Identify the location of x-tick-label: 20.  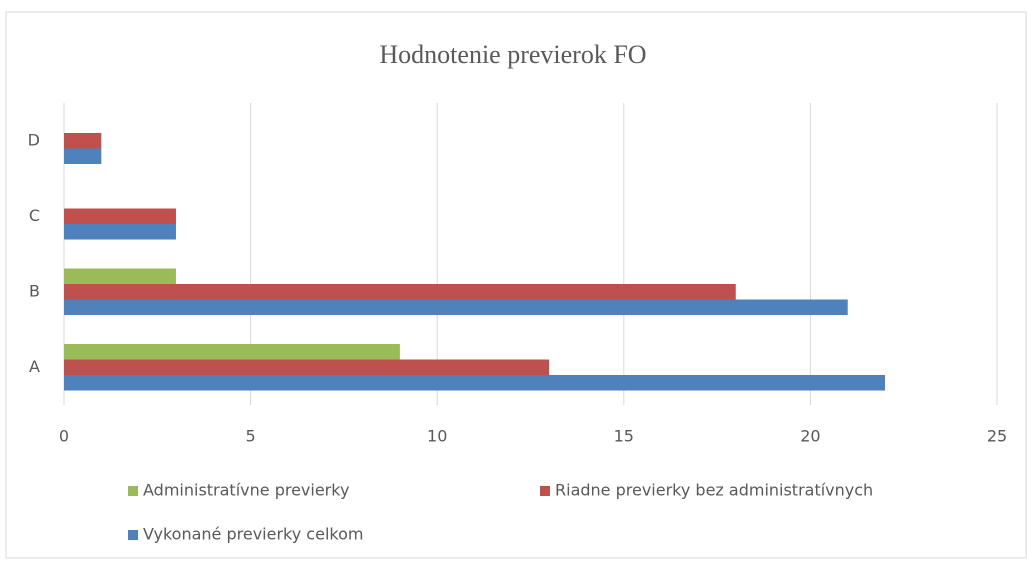
(810, 436).